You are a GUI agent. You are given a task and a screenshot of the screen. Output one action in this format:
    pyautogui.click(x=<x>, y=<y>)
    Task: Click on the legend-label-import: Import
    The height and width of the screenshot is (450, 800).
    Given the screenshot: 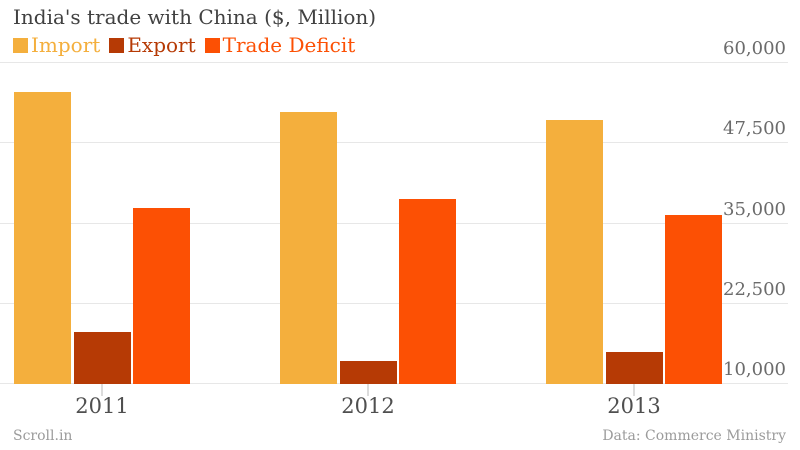 What is the action you would take?
    pyautogui.click(x=66, y=45)
    